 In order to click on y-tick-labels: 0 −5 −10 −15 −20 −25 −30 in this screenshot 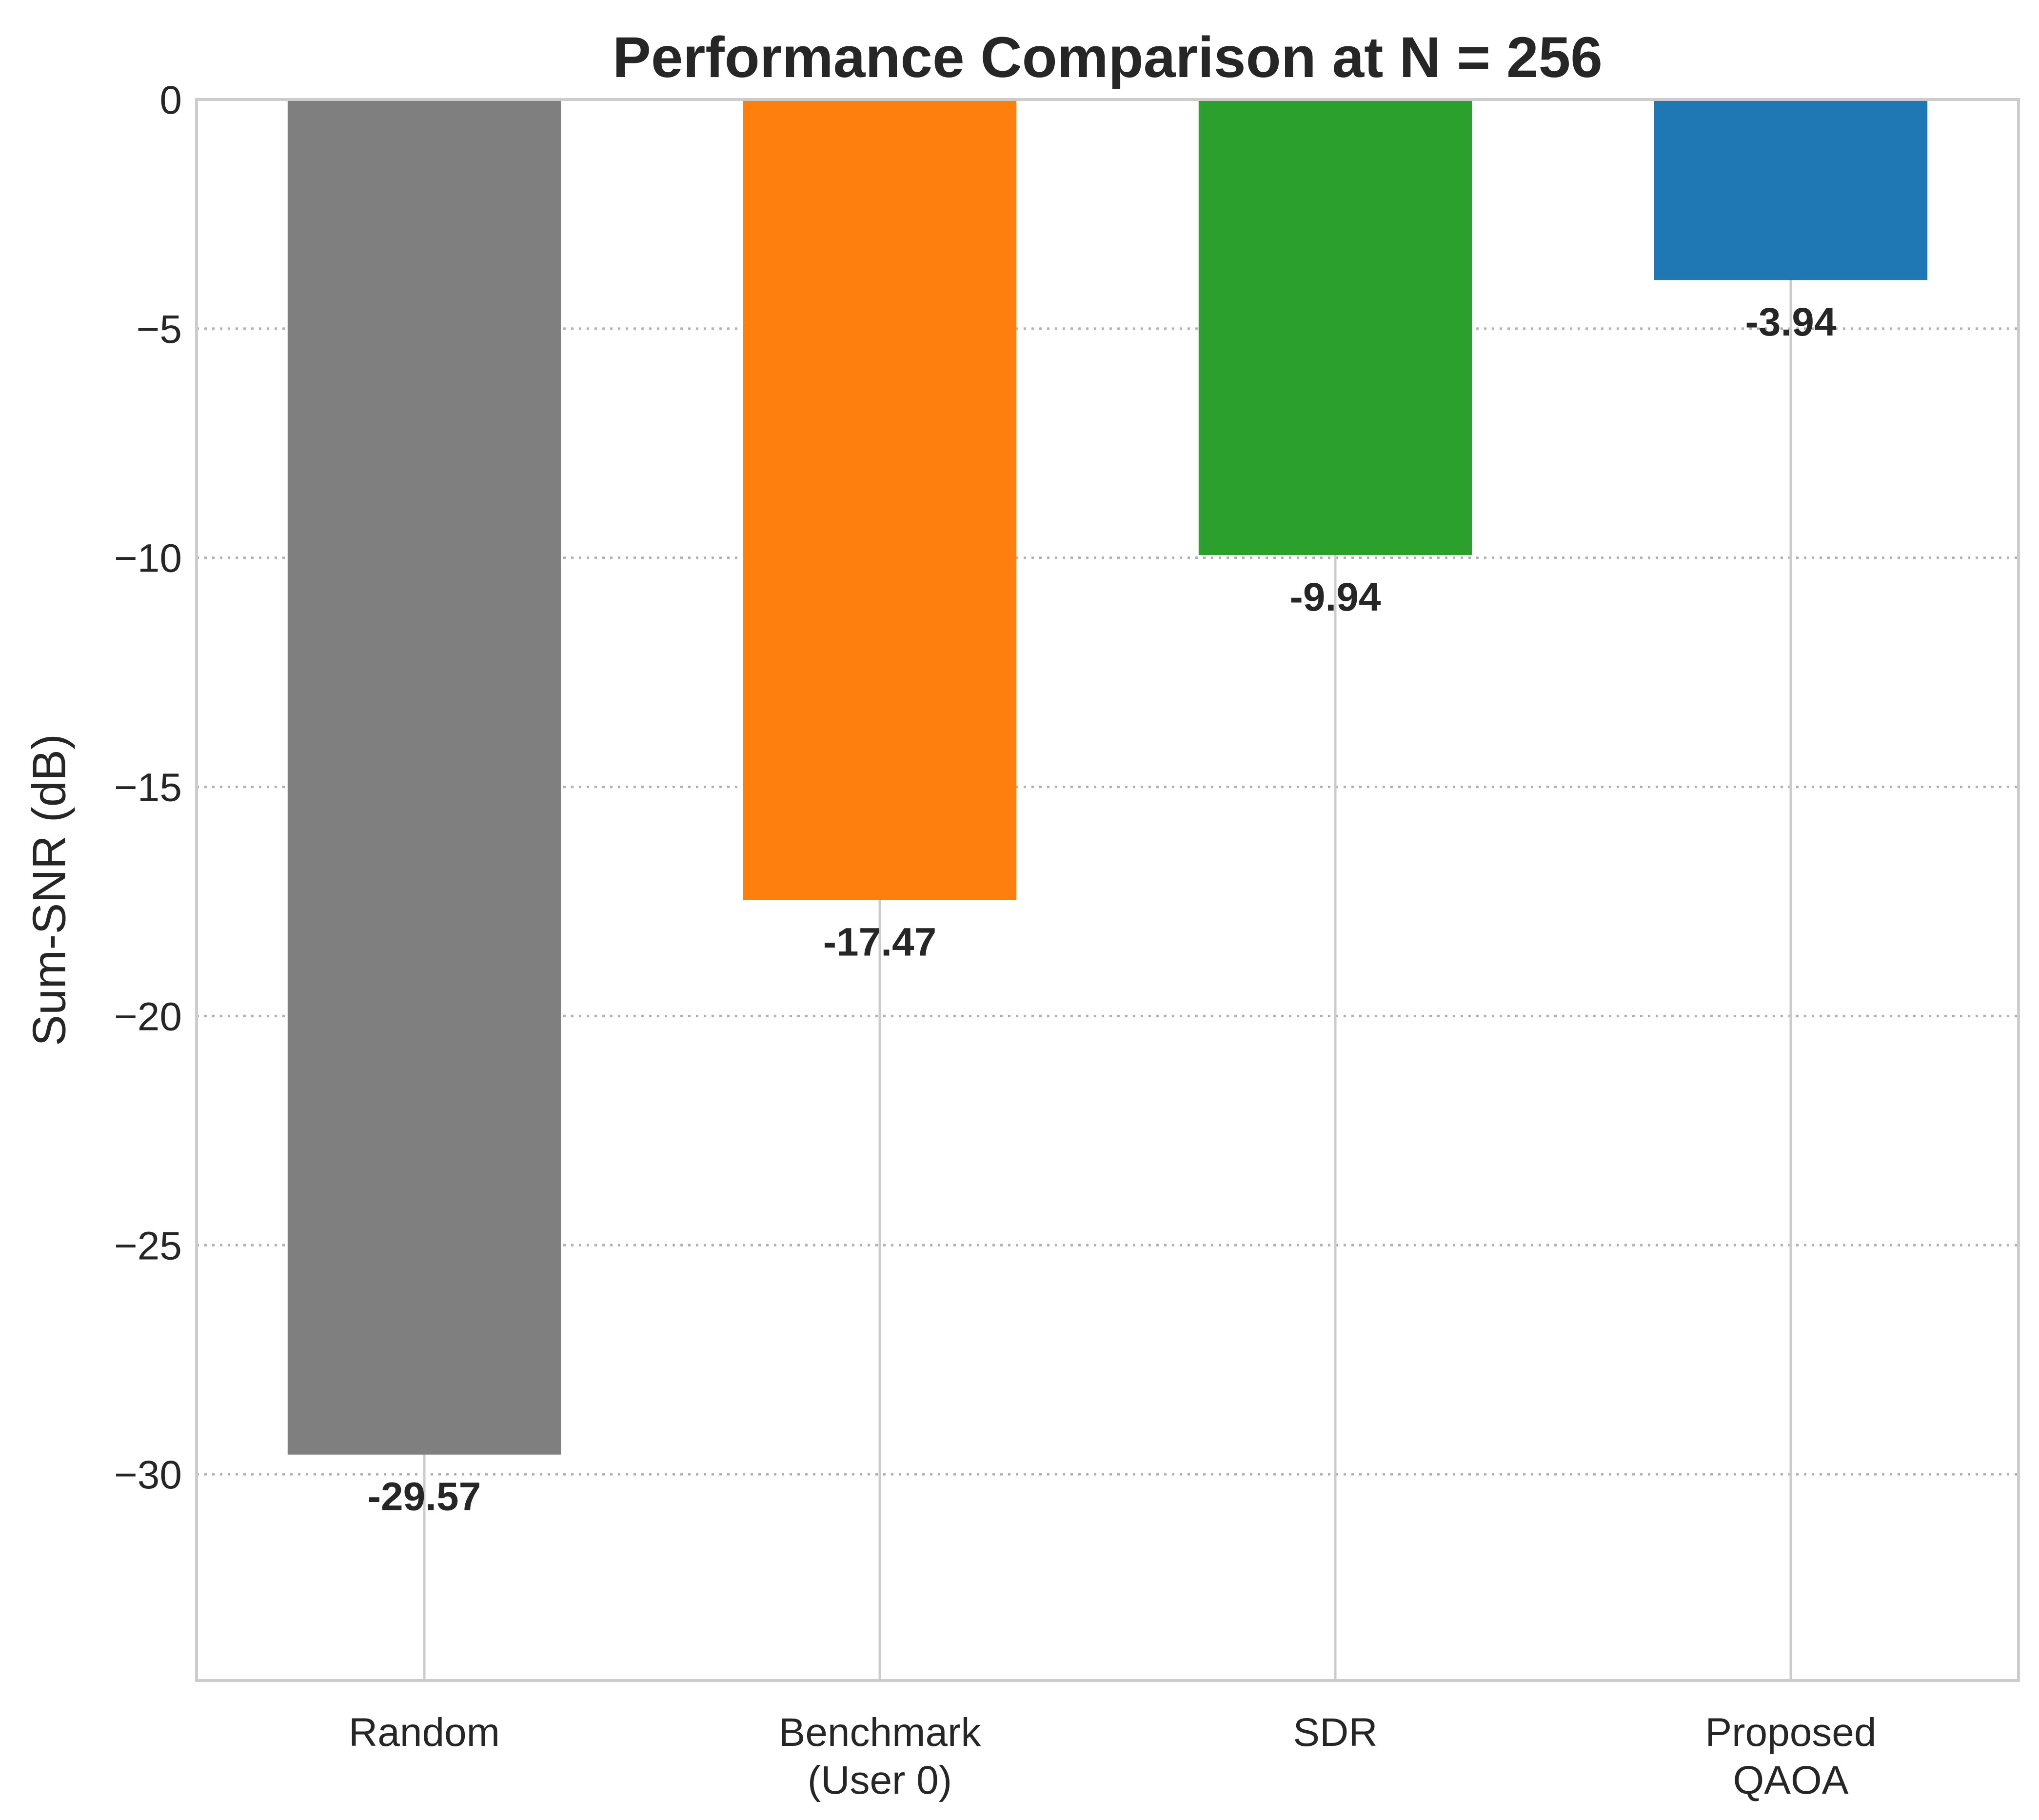, I will do `click(148, 787)`.